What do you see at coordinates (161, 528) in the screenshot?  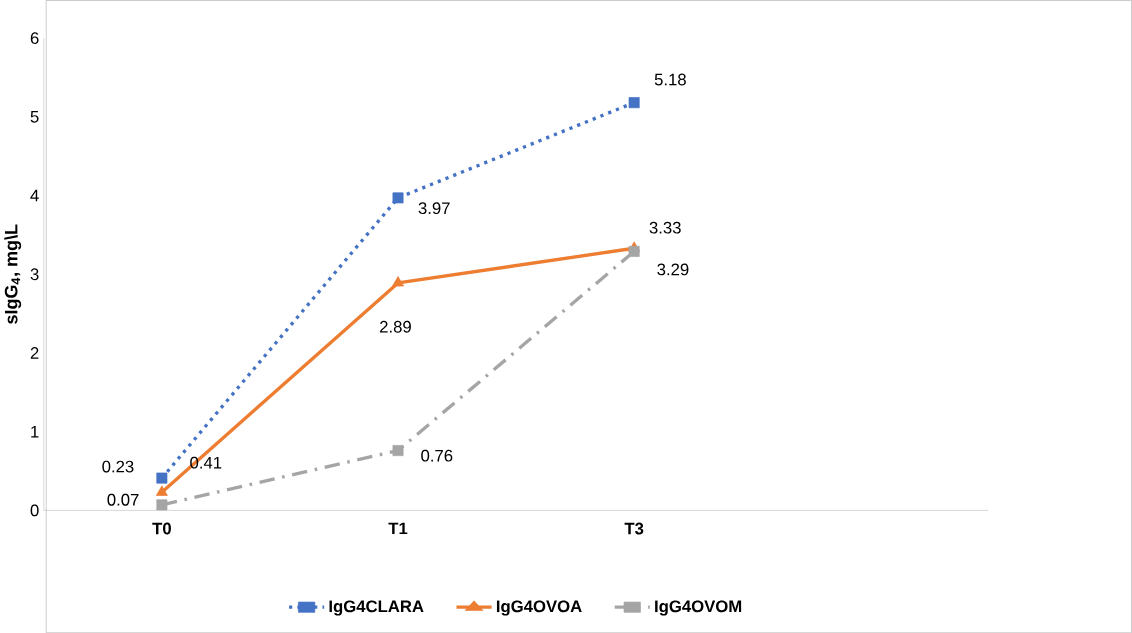 I see `x-tick-label: T0` at bounding box center [161, 528].